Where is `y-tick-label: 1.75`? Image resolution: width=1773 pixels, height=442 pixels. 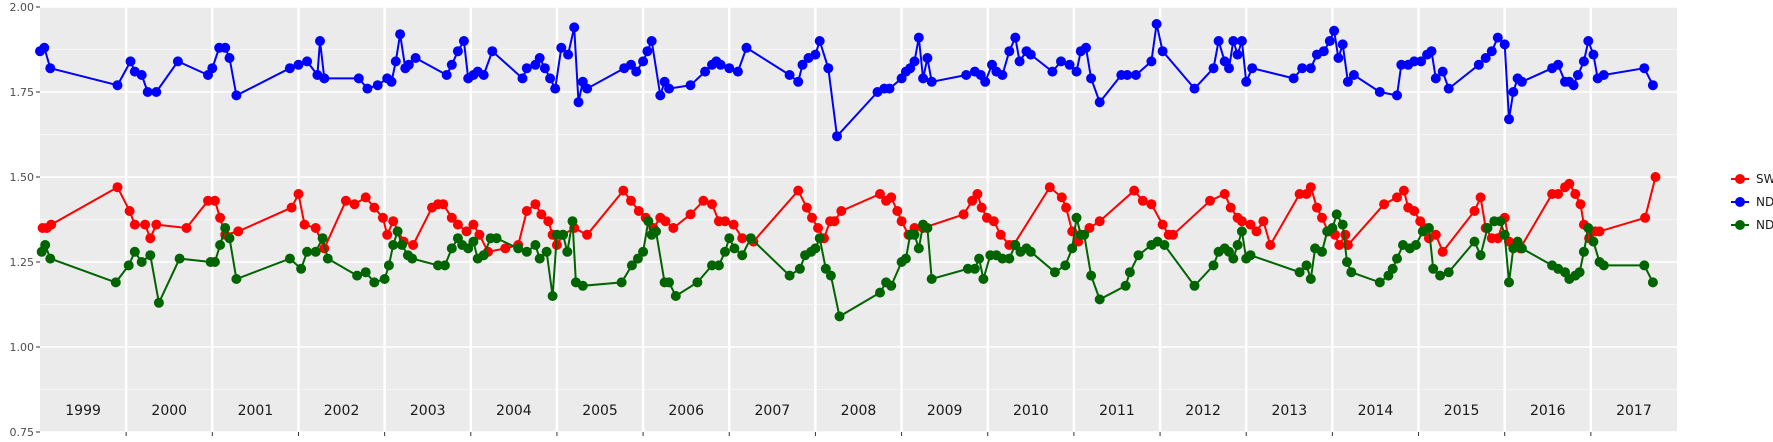
y-tick-label: 1.75 is located at coordinates (22, 92).